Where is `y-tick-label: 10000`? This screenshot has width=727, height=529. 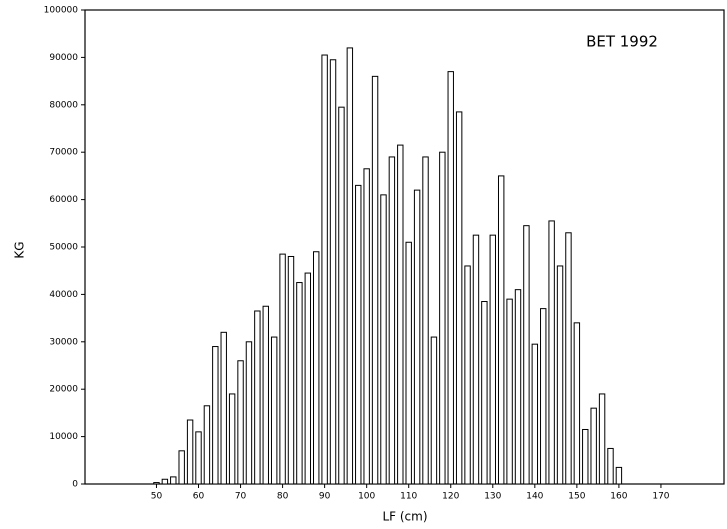
y-tick-label: 10000 is located at coordinates (63, 437).